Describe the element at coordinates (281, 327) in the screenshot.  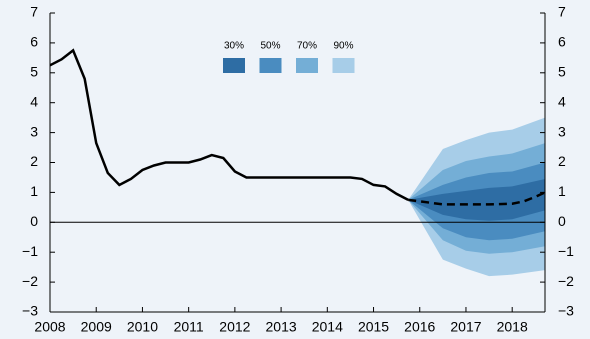
I see `x-tick-label: 2013` at that location.